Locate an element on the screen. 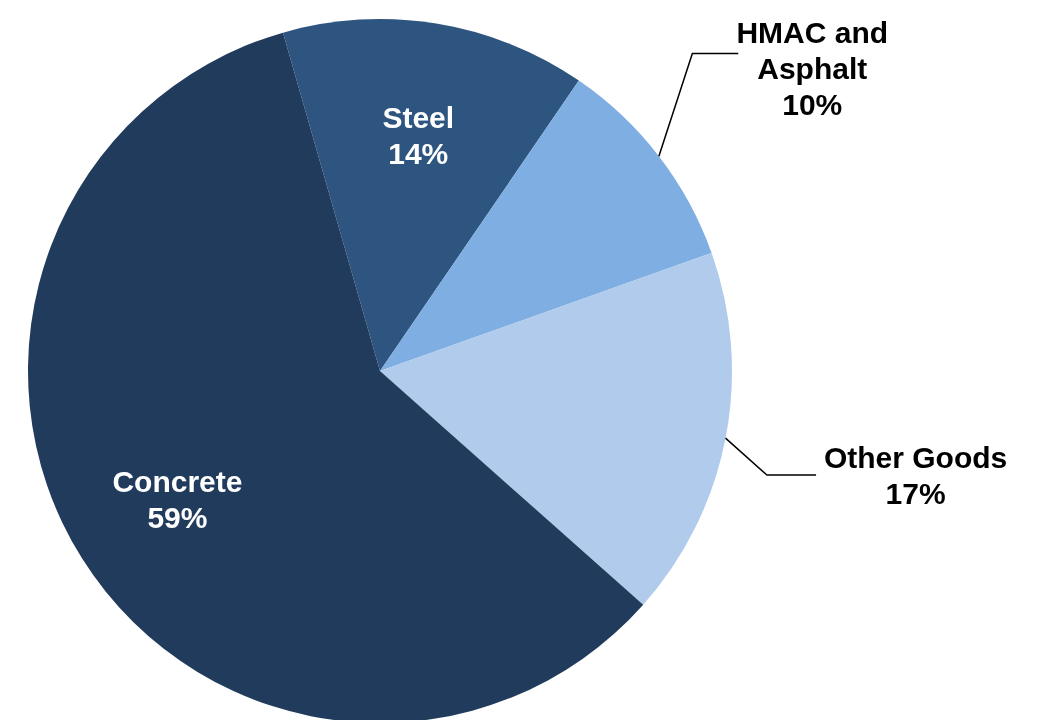 The height and width of the screenshot is (728, 1048). slice-label: HMAC and Asphalt is located at coordinates (812, 50).